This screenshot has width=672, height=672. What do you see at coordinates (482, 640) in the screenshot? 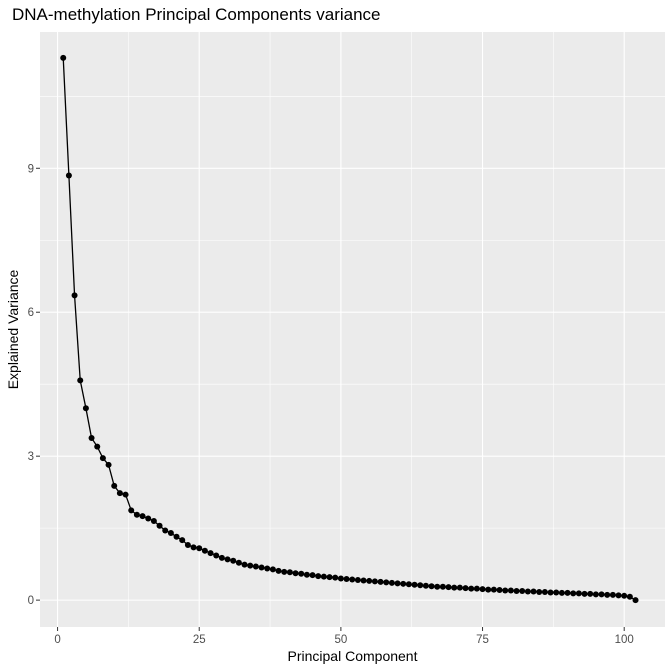
I see `x-tick-label: 75` at bounding box center [482, 640].